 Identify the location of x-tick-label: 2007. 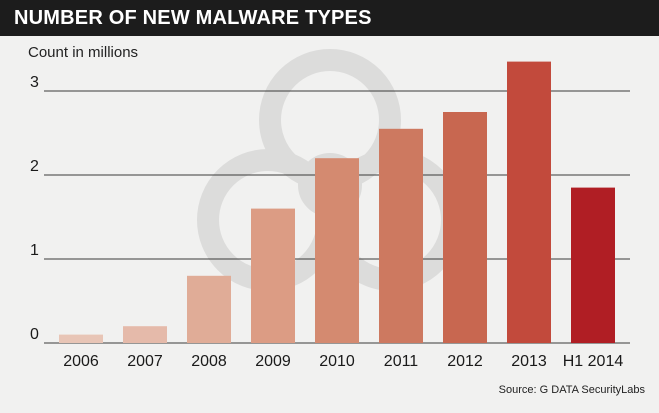
(145, 361).